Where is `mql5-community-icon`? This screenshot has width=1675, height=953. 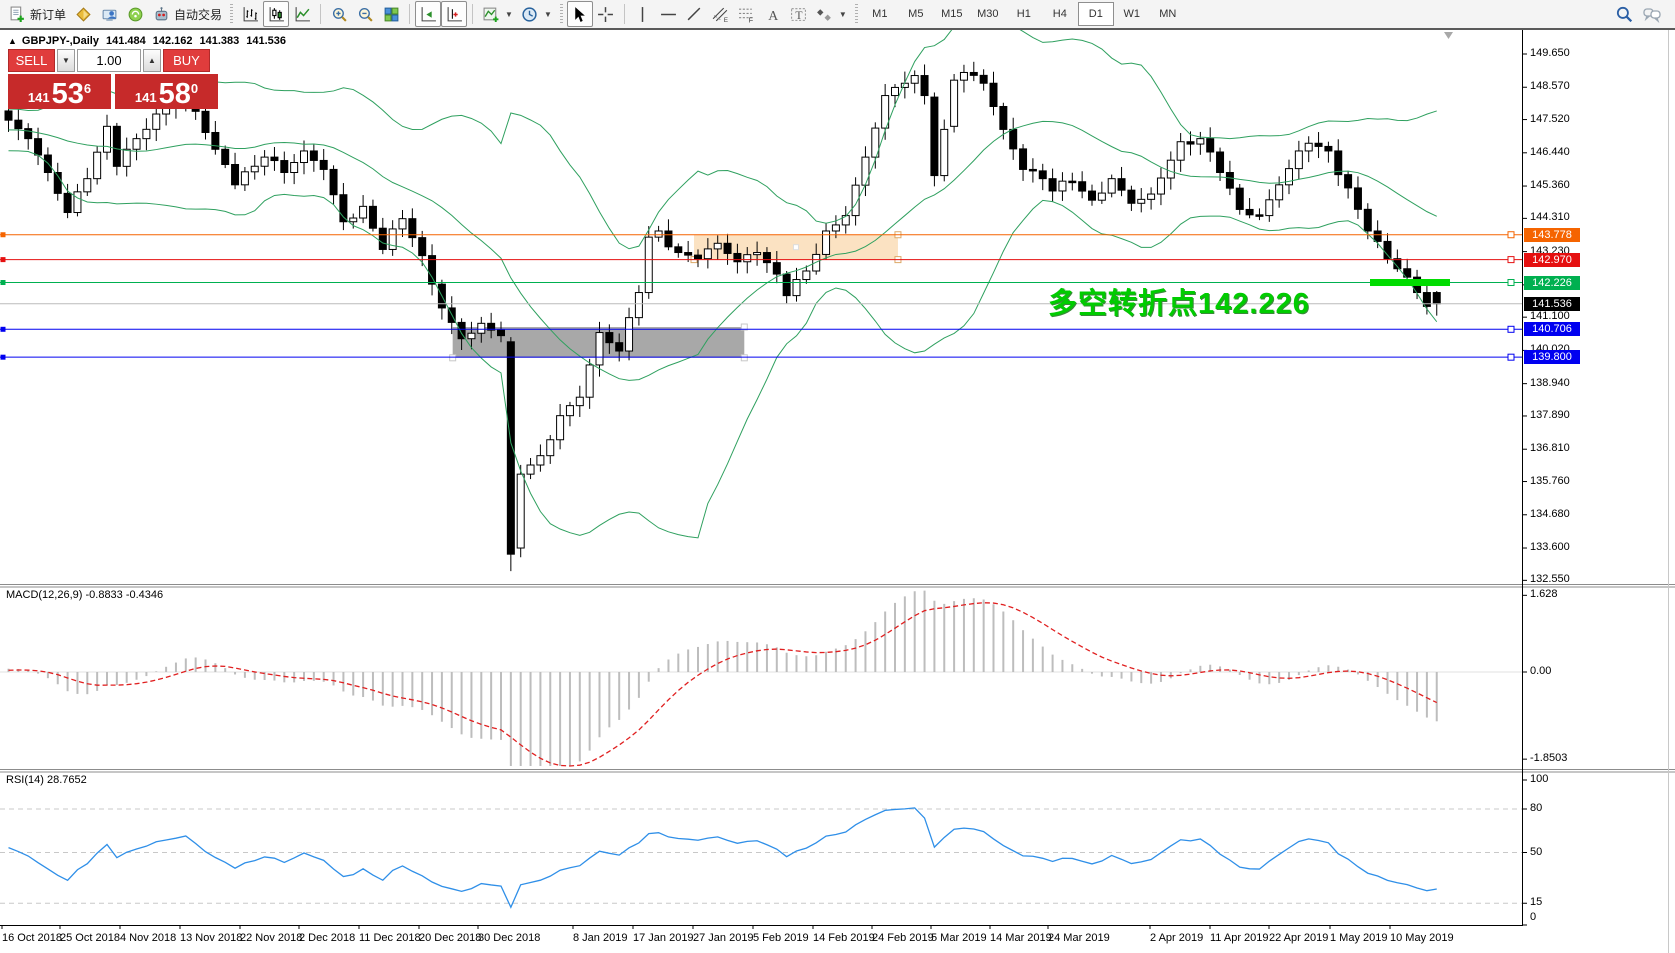 mql5-community-icon is located at coordinates (109, 14).